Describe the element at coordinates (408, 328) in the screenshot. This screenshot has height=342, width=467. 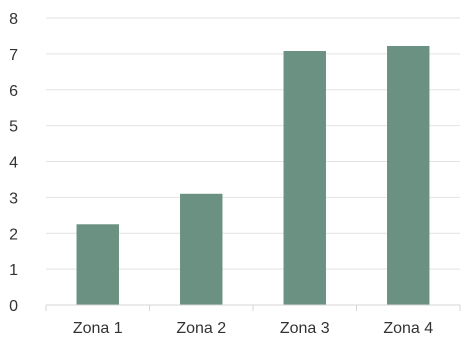
I see `category-label: Zona 4` at that location.